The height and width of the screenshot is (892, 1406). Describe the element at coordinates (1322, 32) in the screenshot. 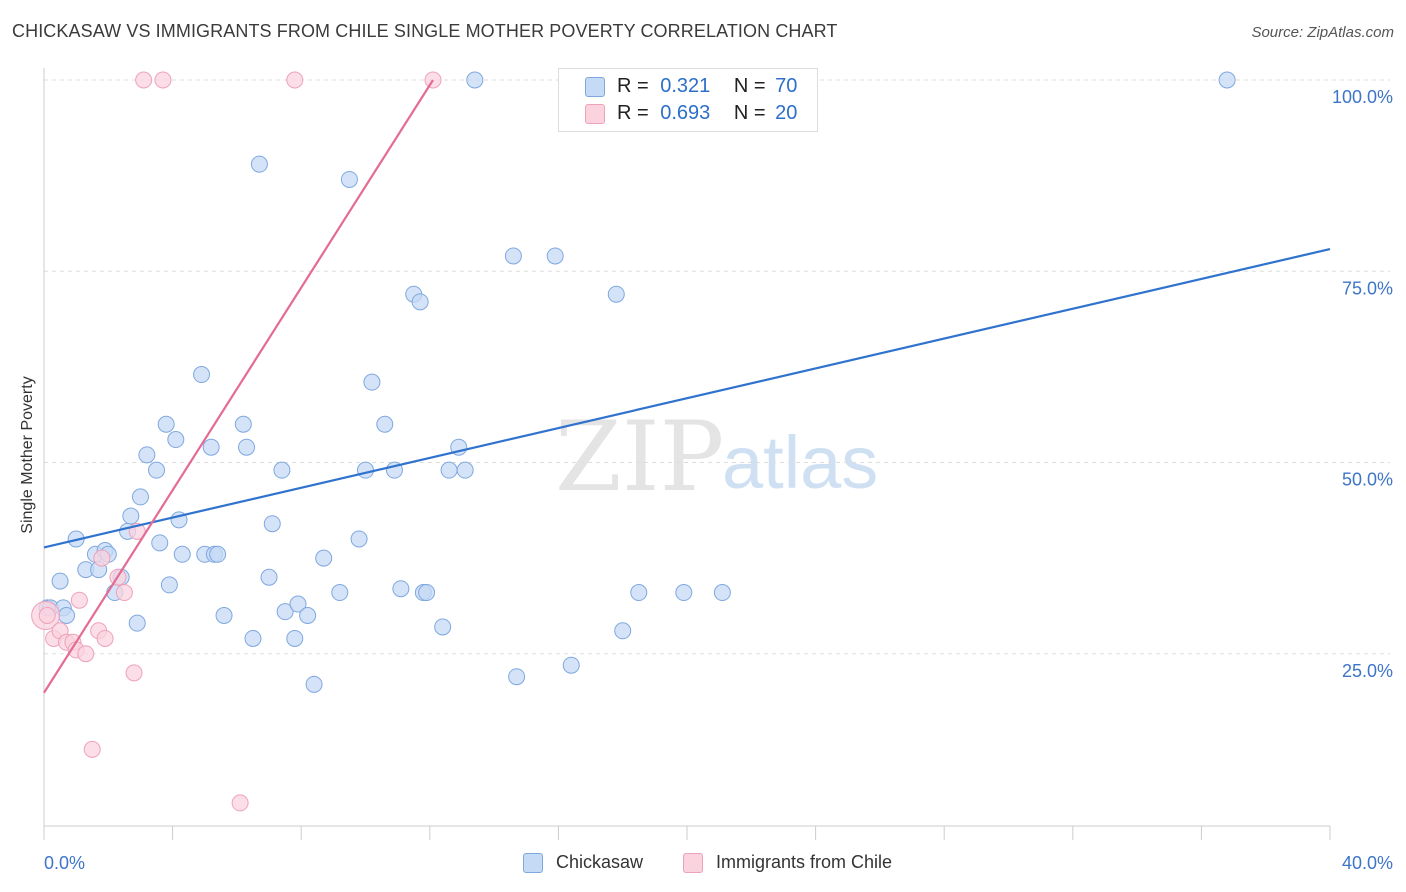

I see `source-credit: Source: ZipAtlas.com` at that location.